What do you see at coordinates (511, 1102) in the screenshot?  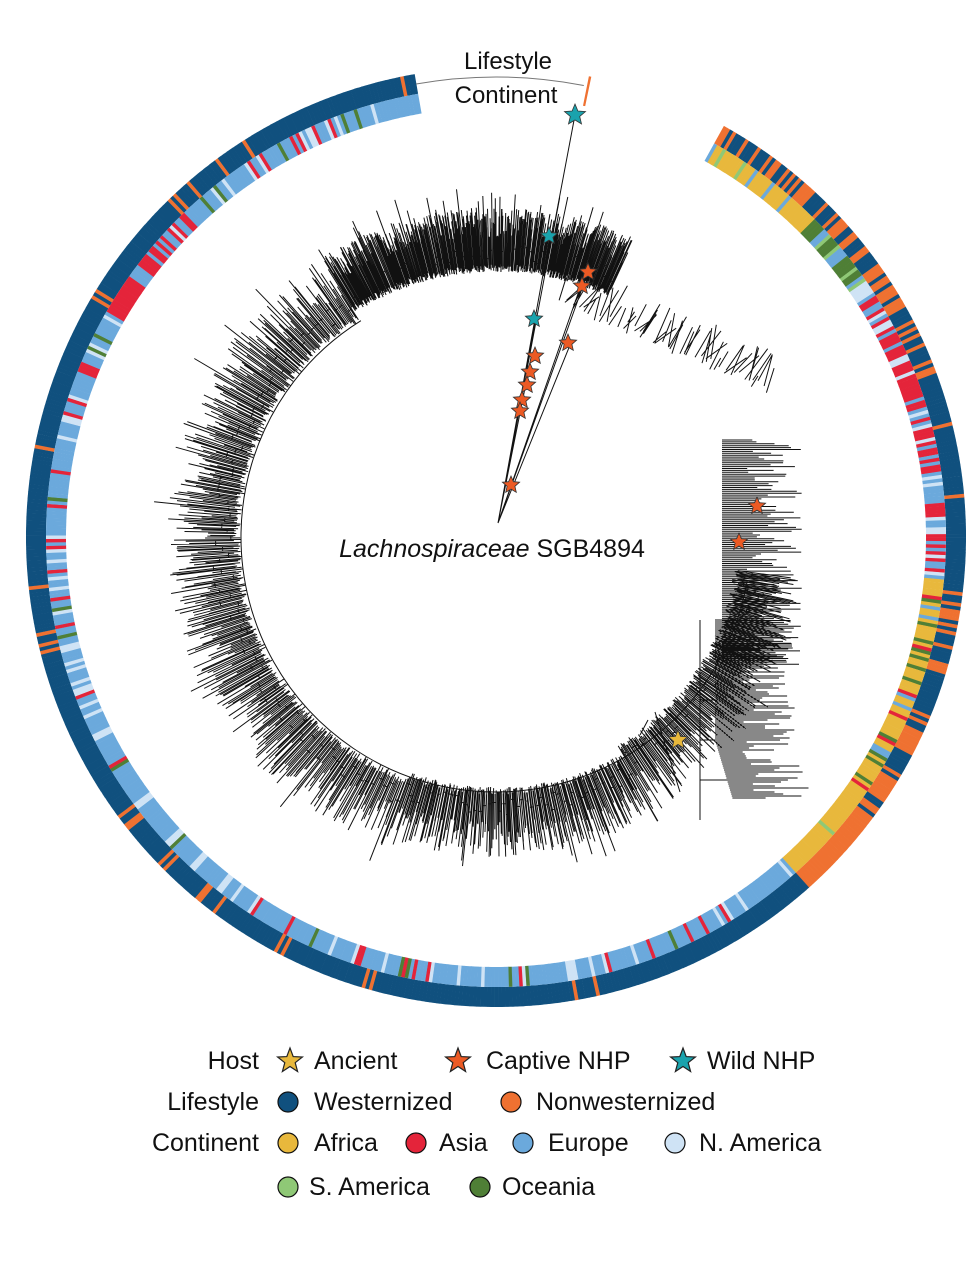 I see `legend-circle-icon-nonwesternized` at bounding box center [511, 1102].